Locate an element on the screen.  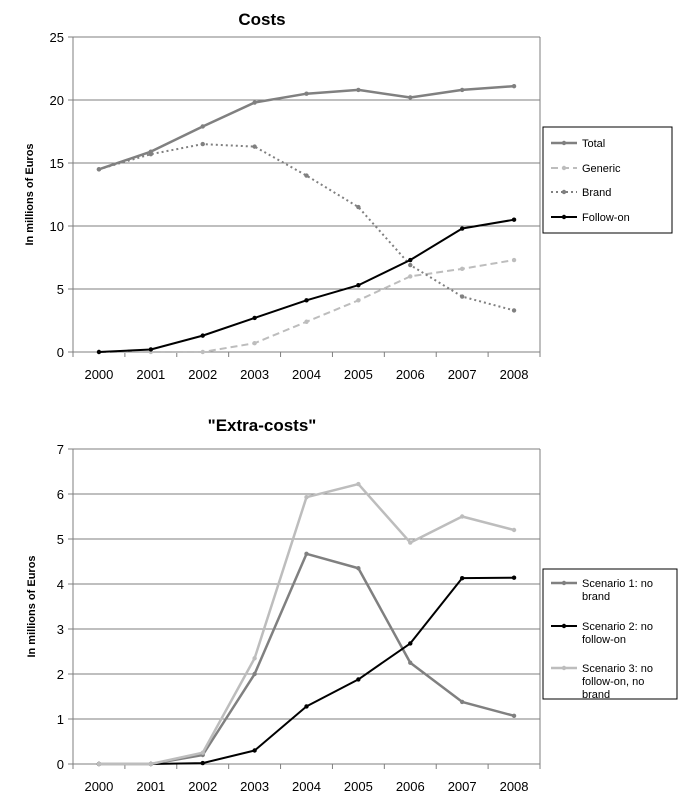
legend-label: Follow-on is located at coordinates (606, 218).